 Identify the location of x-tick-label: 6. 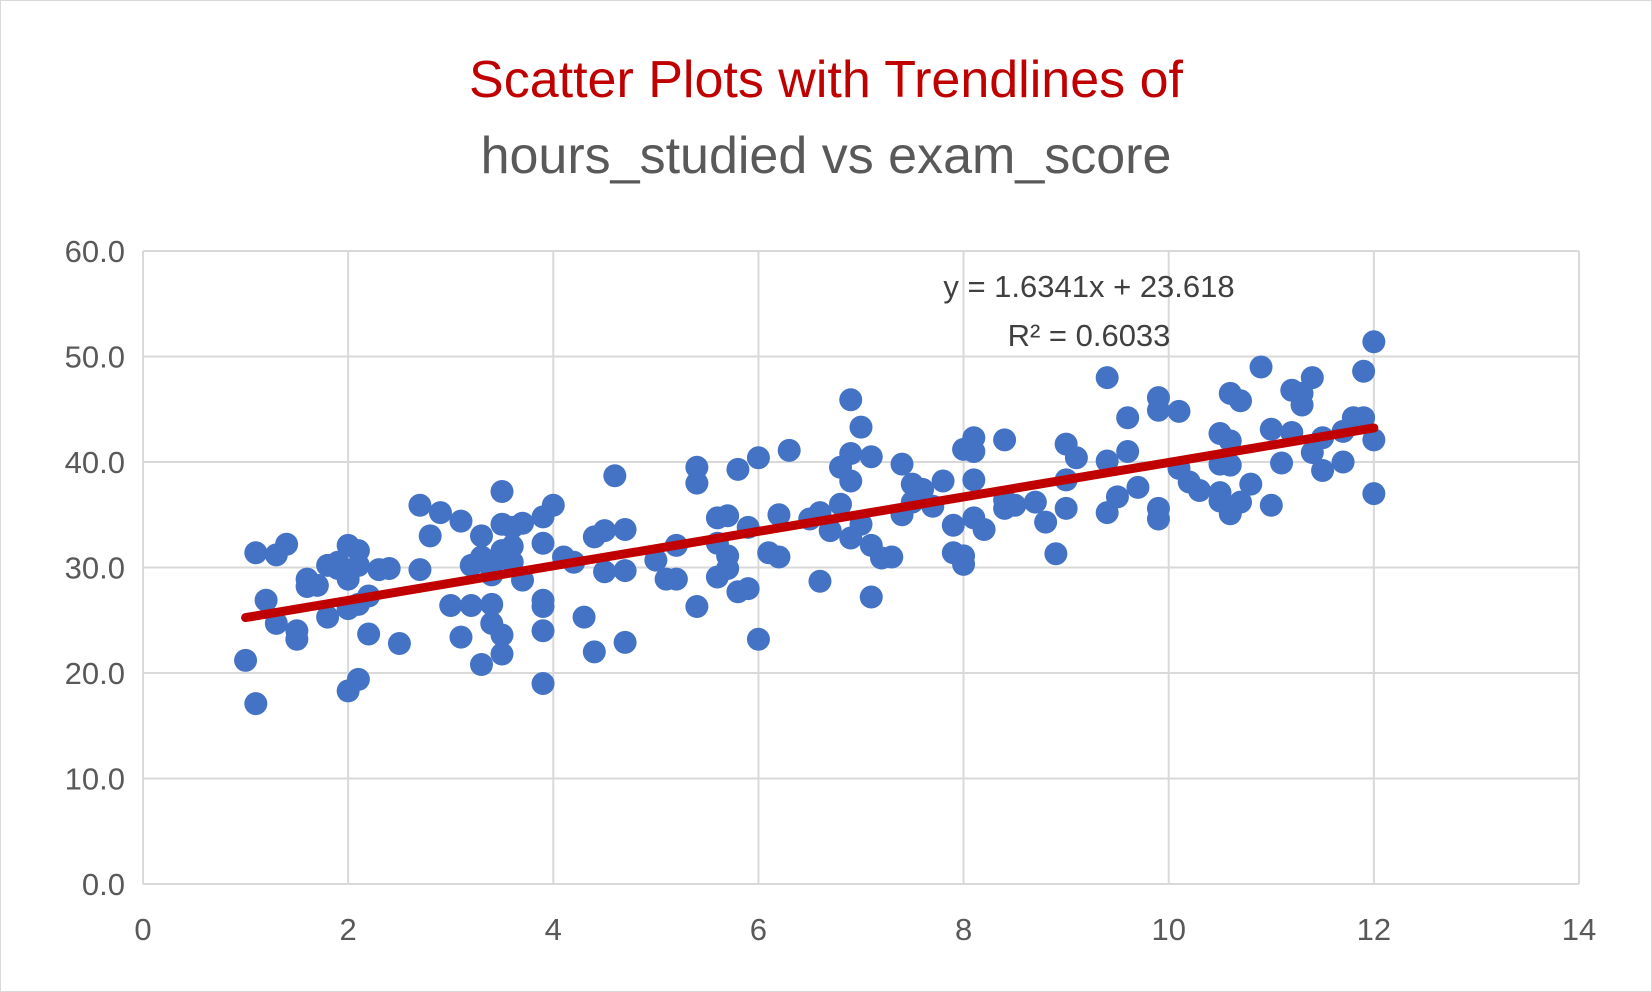
(758, 929).